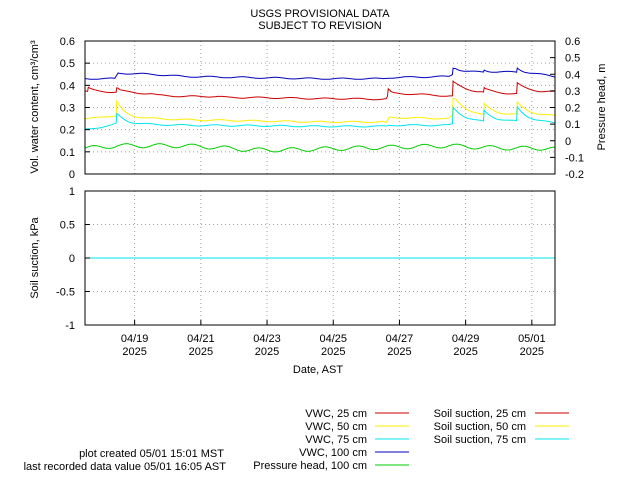  I want to click on x-tick-date-1: 04/21, so click(201, 339).